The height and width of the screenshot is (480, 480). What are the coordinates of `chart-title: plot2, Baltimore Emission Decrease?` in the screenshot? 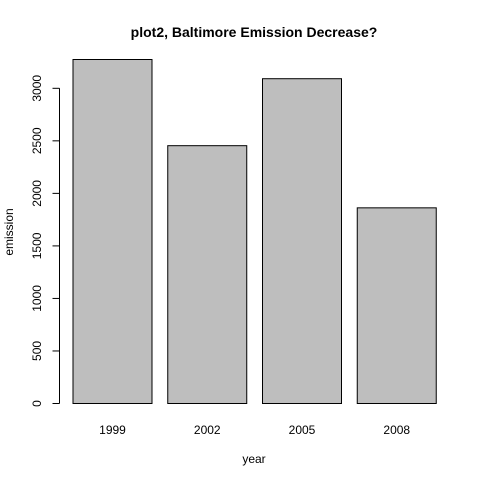 It's located at (254, 32).